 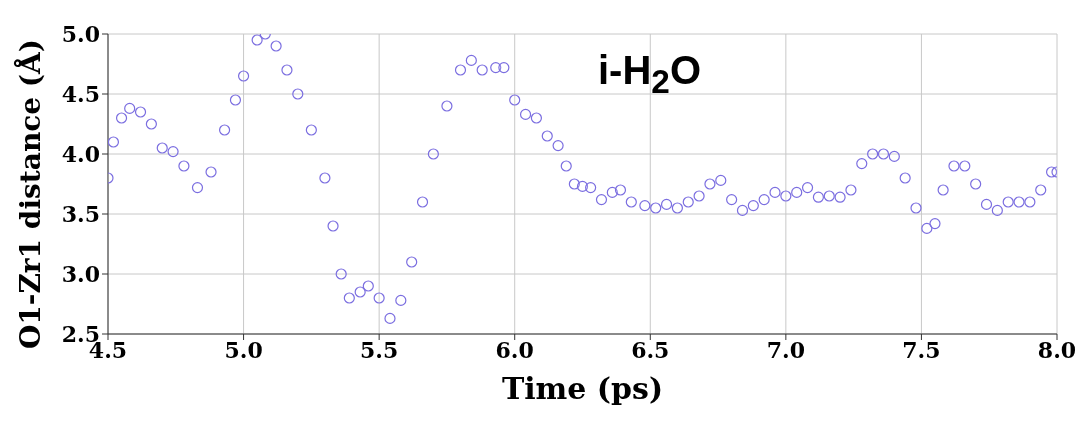 I want to click on annotation: i-H$_{2}$O, so click(x=649, y=74).